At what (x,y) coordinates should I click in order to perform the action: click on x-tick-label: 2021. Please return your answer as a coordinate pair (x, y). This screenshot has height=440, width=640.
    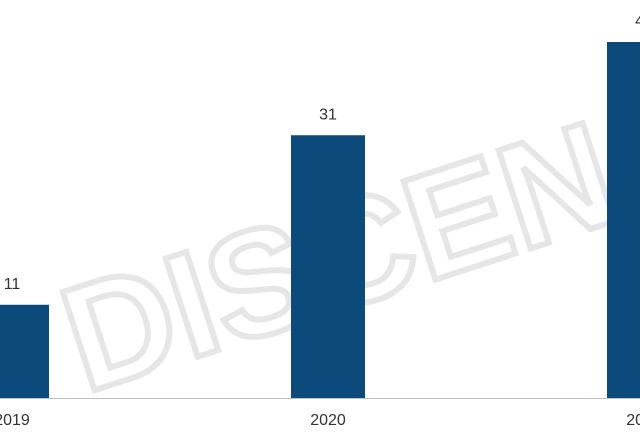
    Looking at the image, I should click on (633, 420).